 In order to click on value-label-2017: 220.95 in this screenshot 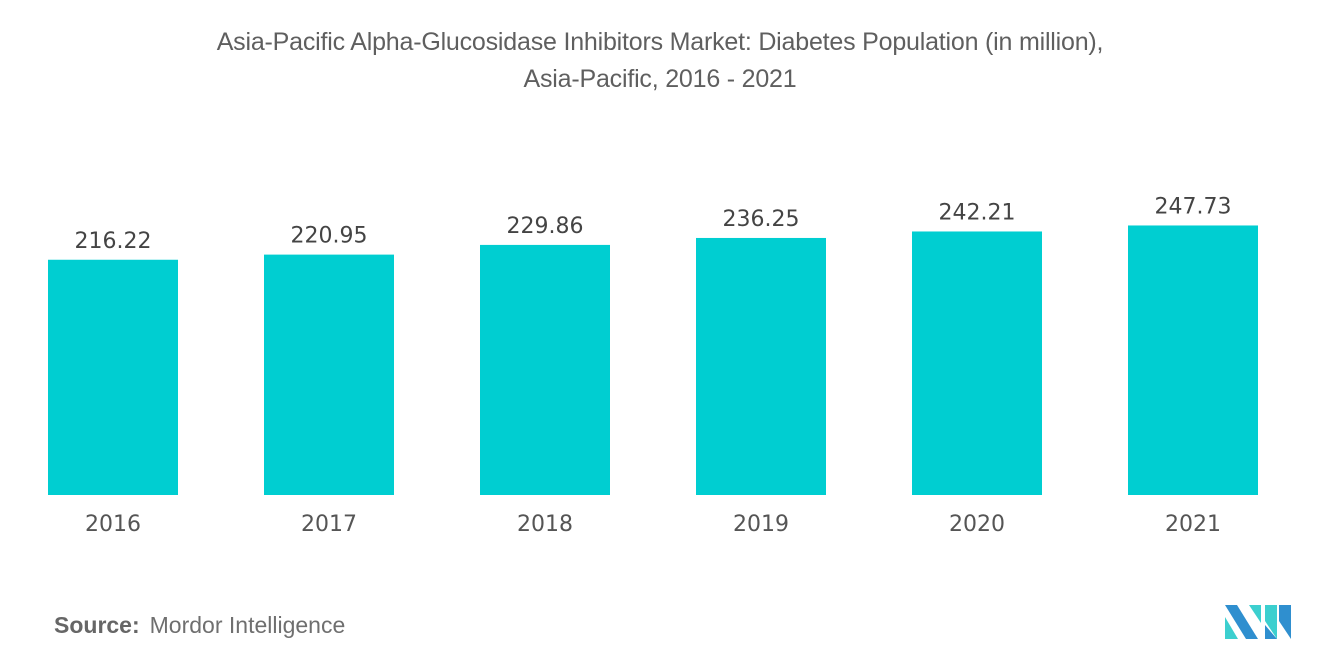, I will do `click(329, 236)`.